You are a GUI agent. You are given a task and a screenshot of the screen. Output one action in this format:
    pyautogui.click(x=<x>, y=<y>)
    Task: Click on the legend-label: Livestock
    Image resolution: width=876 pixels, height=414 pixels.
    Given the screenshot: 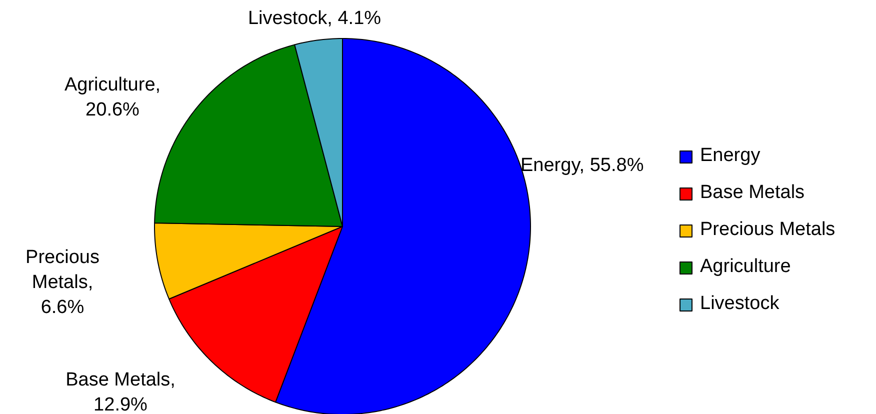 What is the action you would take?
    pyautogui.click(x=740, y=304)
    